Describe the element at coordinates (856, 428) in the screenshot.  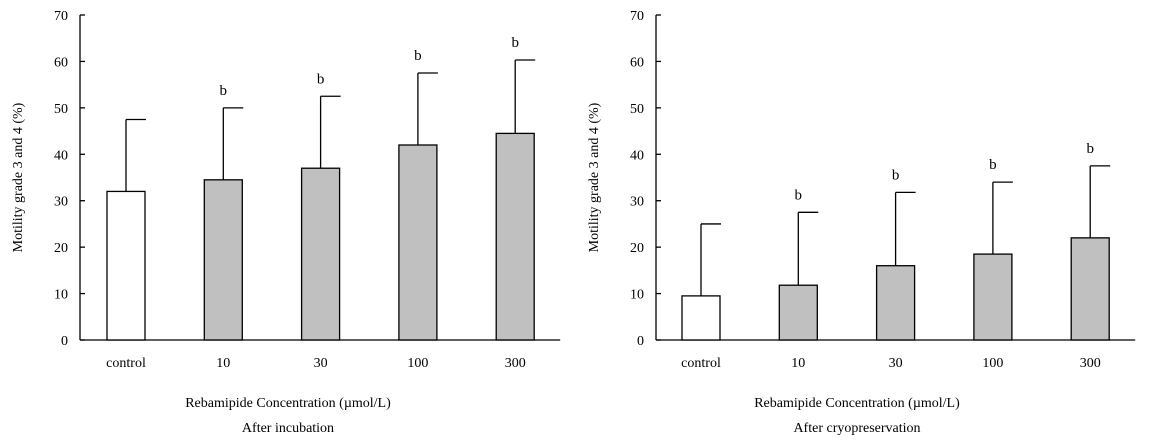
I see `chart-caption: After cryopreservation` at that location.